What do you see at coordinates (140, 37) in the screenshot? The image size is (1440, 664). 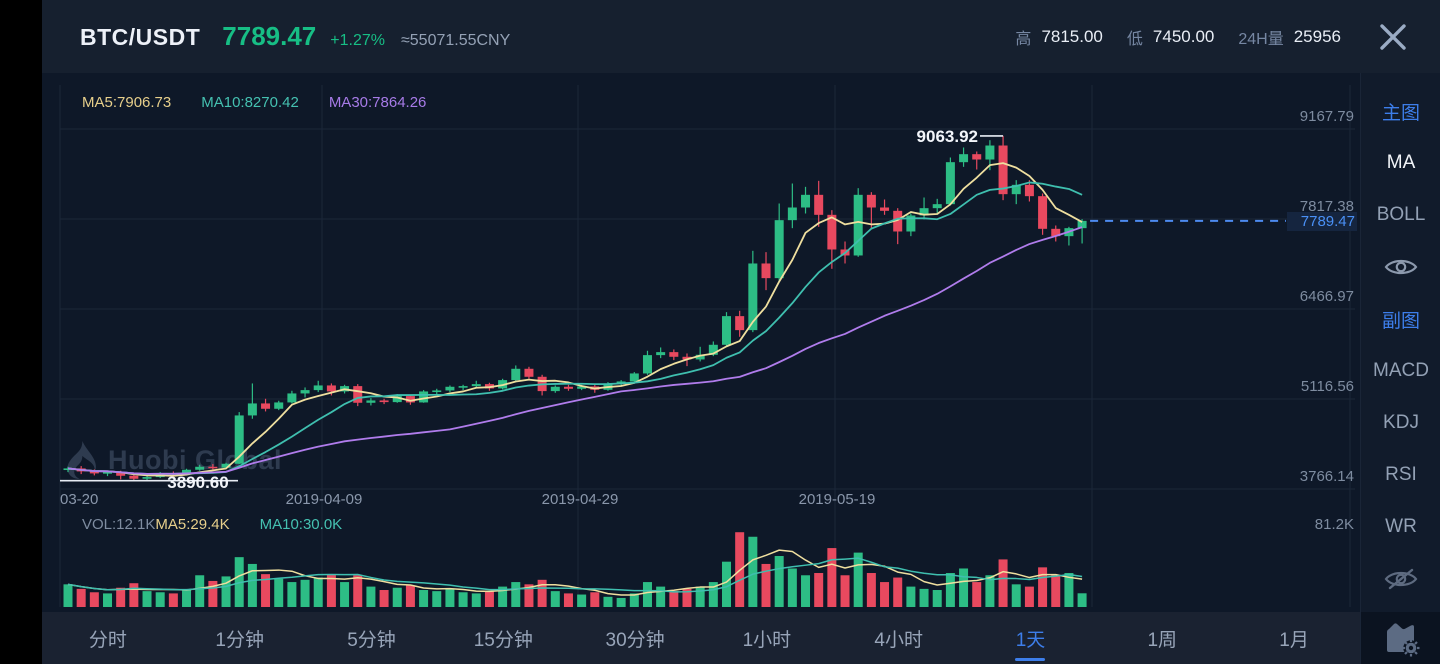 I see `symbol-pair: BTC/USDT` at bounding box center [140, 37].